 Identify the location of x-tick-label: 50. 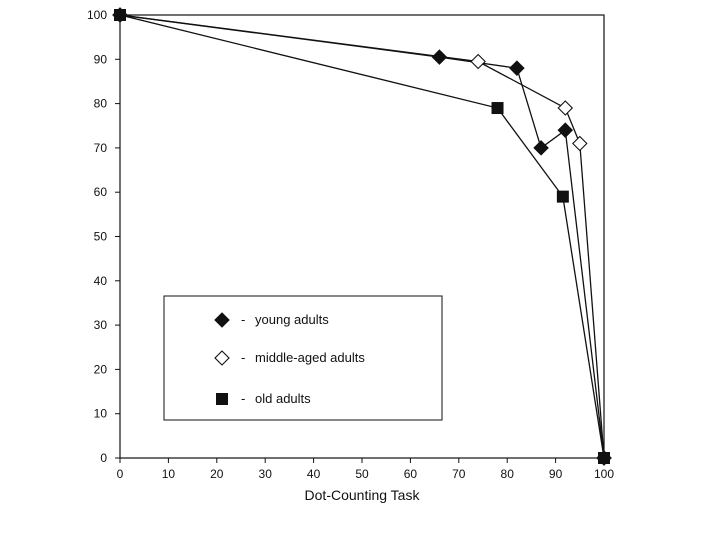
(362, 474).